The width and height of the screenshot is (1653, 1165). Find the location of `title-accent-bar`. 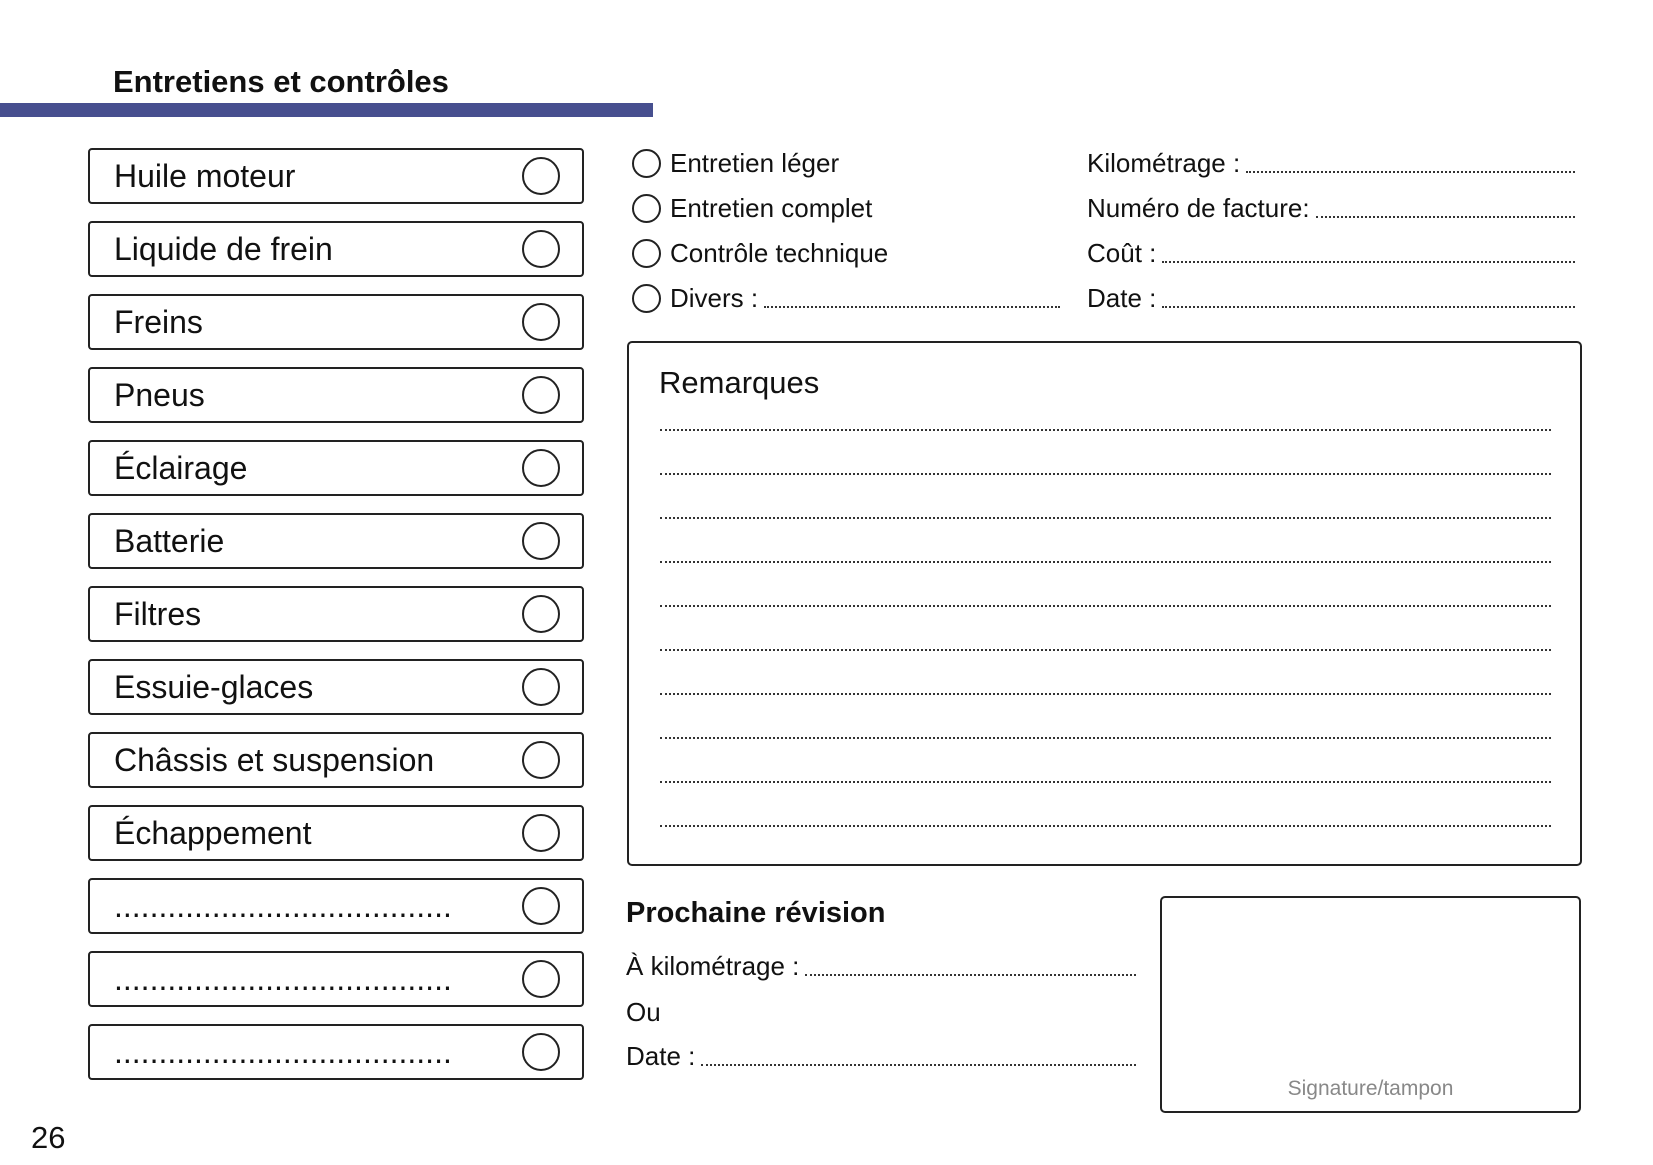

title-accent-bar is located at coordinates (326, 110).